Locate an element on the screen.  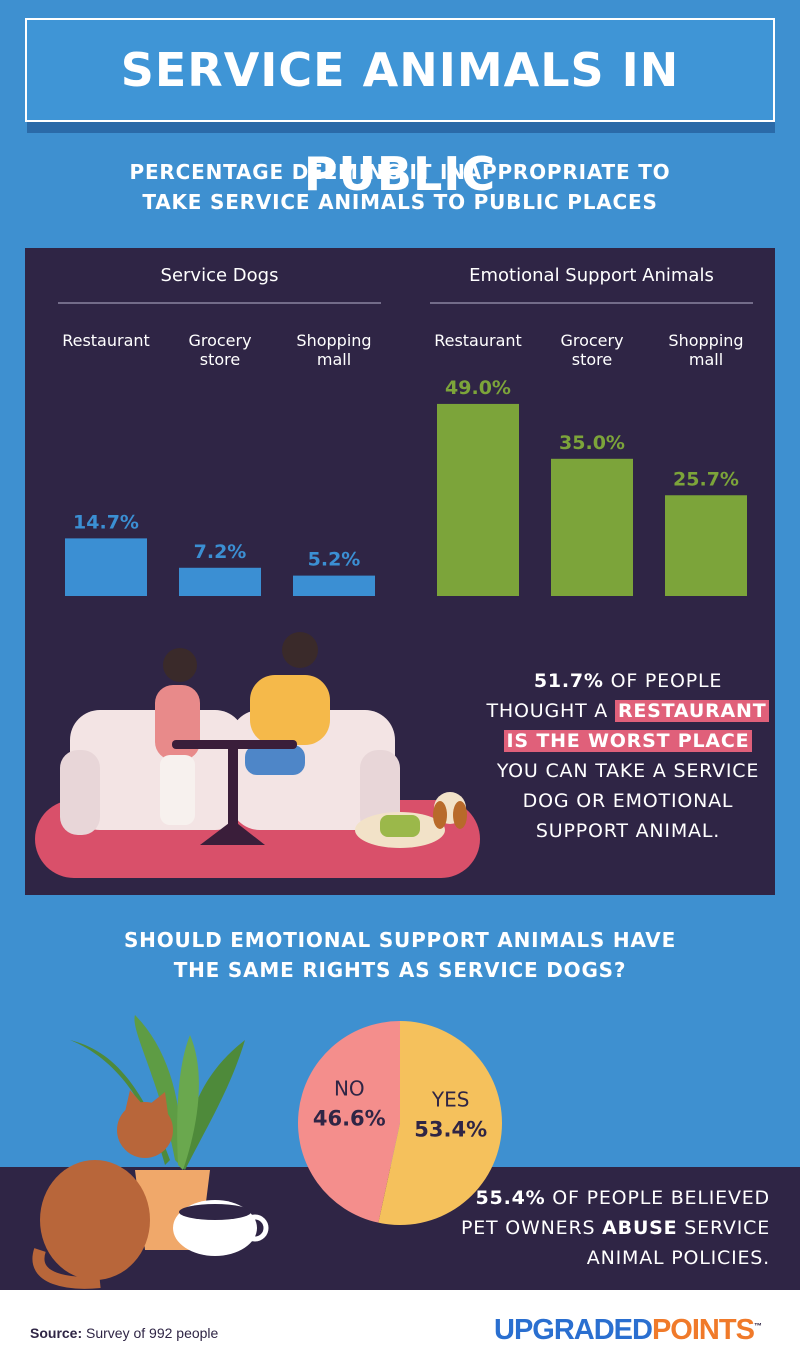
callout-stat: 55.4% is located at coordinates (510, 1198).